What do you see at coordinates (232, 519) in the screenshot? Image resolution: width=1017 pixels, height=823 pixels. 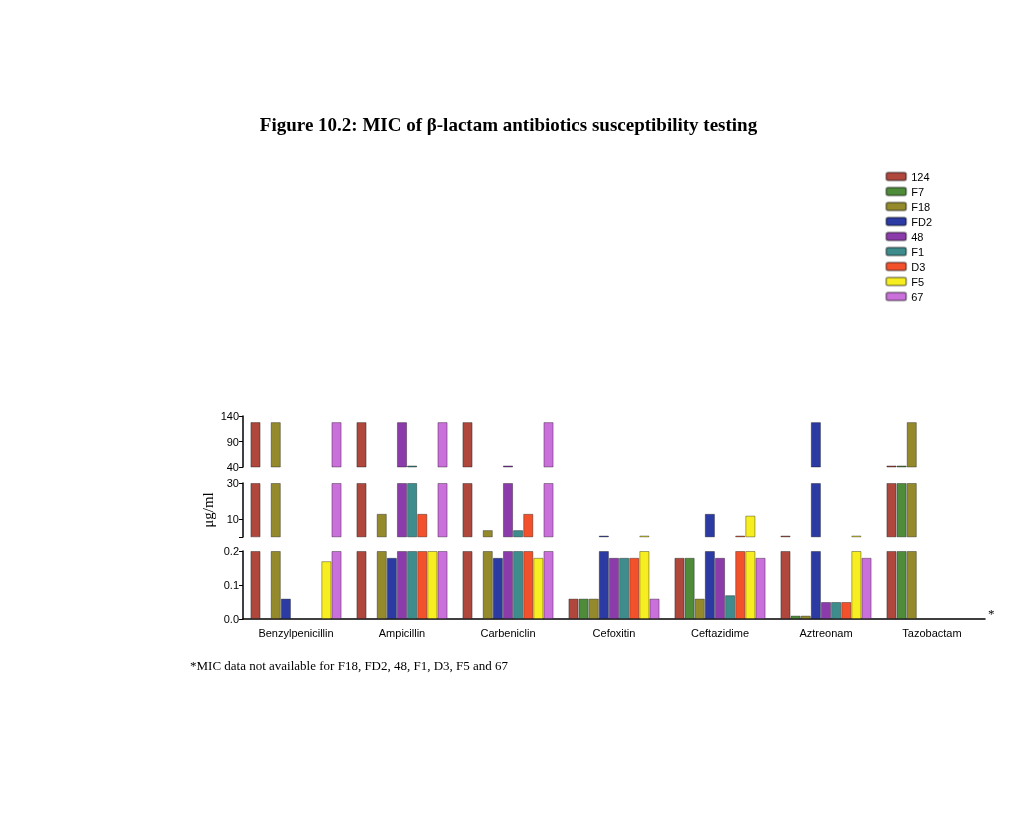 I see `y-tick-label: 10` at bounding box center [232, 519].